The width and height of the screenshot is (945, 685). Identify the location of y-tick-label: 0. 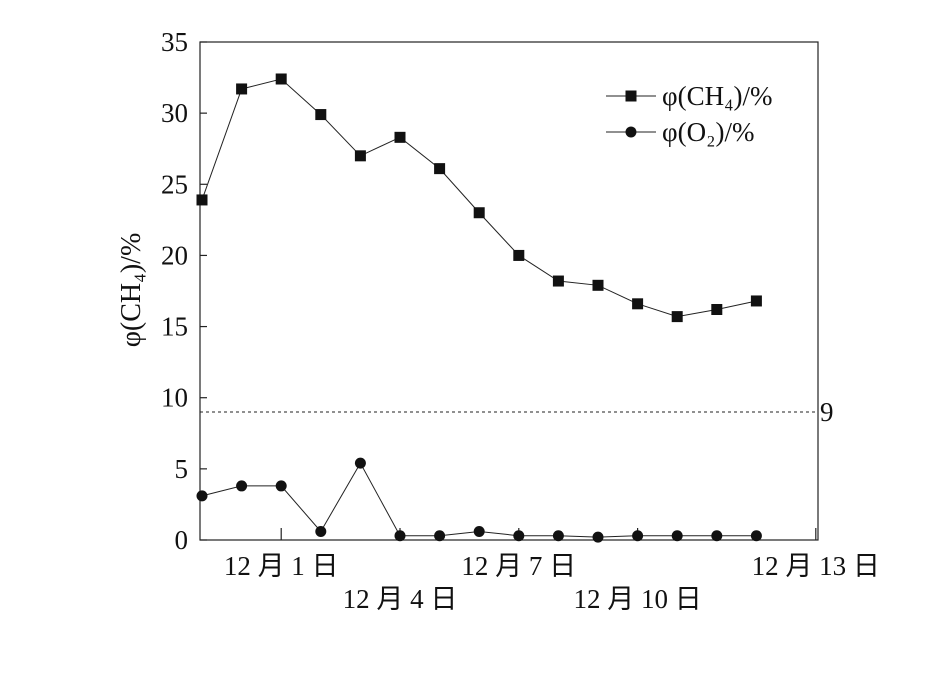
(182, 540).